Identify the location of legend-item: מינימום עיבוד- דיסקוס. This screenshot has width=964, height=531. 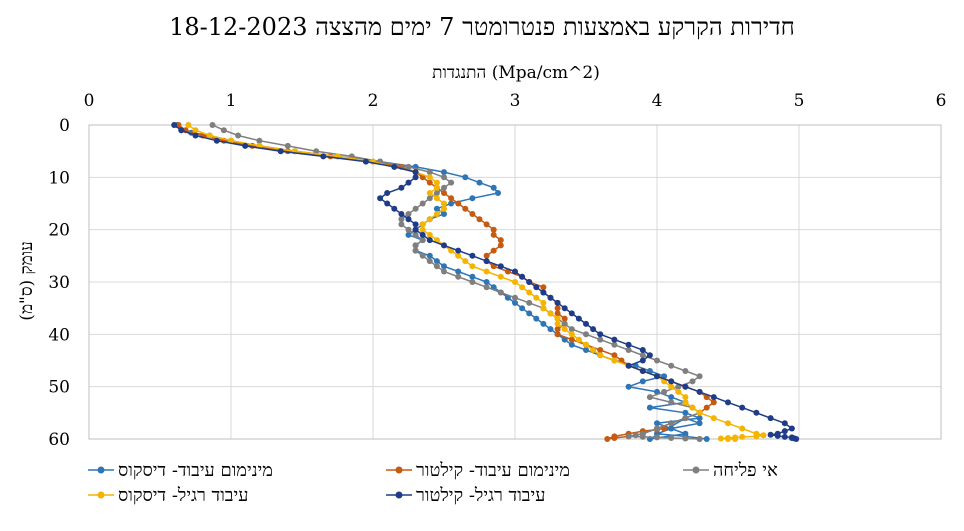
(180, 470).